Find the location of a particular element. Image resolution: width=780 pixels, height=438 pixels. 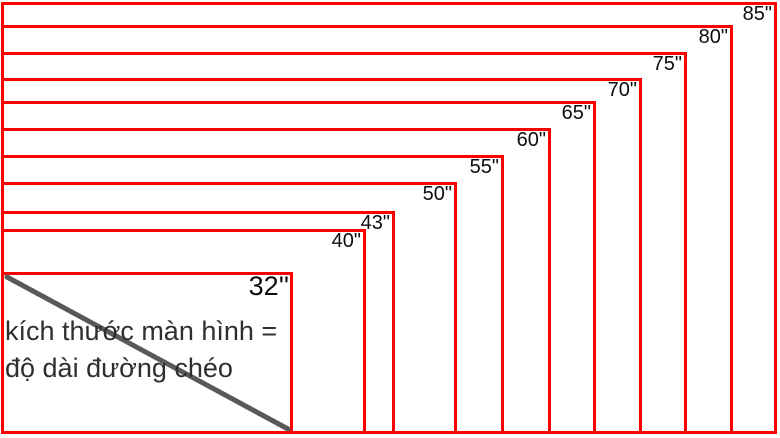

screen-size-label-43: 43" is located at coordinates (375, 223).